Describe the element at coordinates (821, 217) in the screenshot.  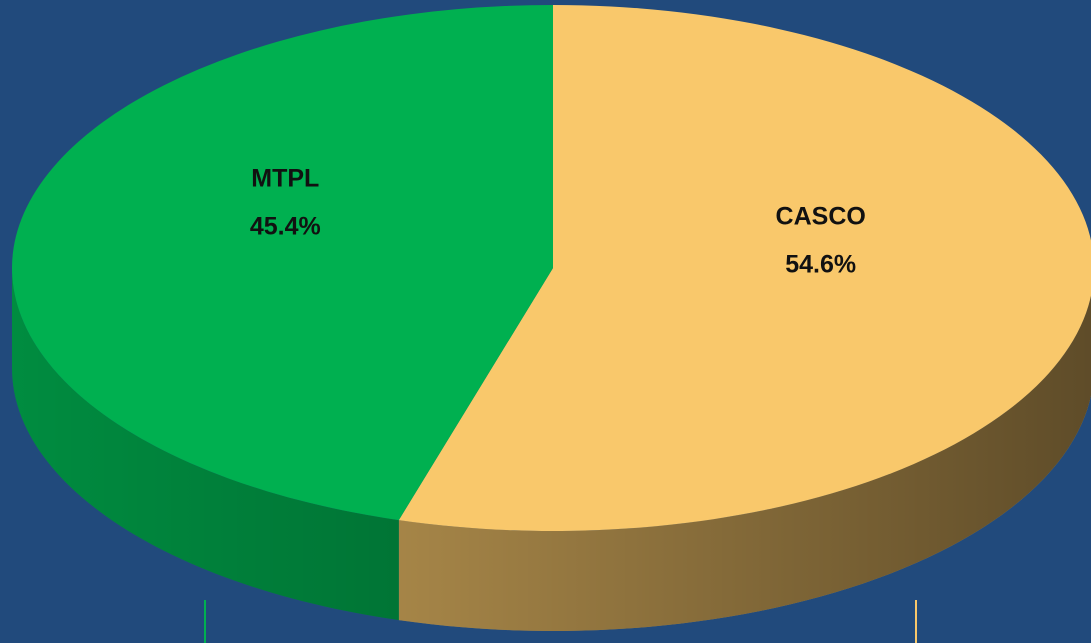
I see `slice-category-label: CASCO` at that location.